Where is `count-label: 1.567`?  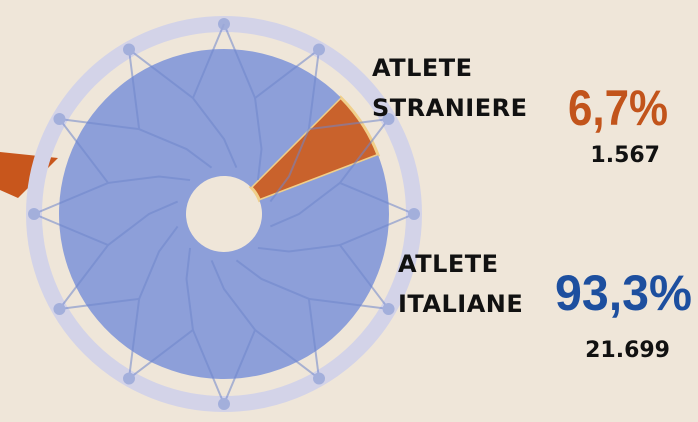 count-label: 1.567 is located at coordinates (625, 155).